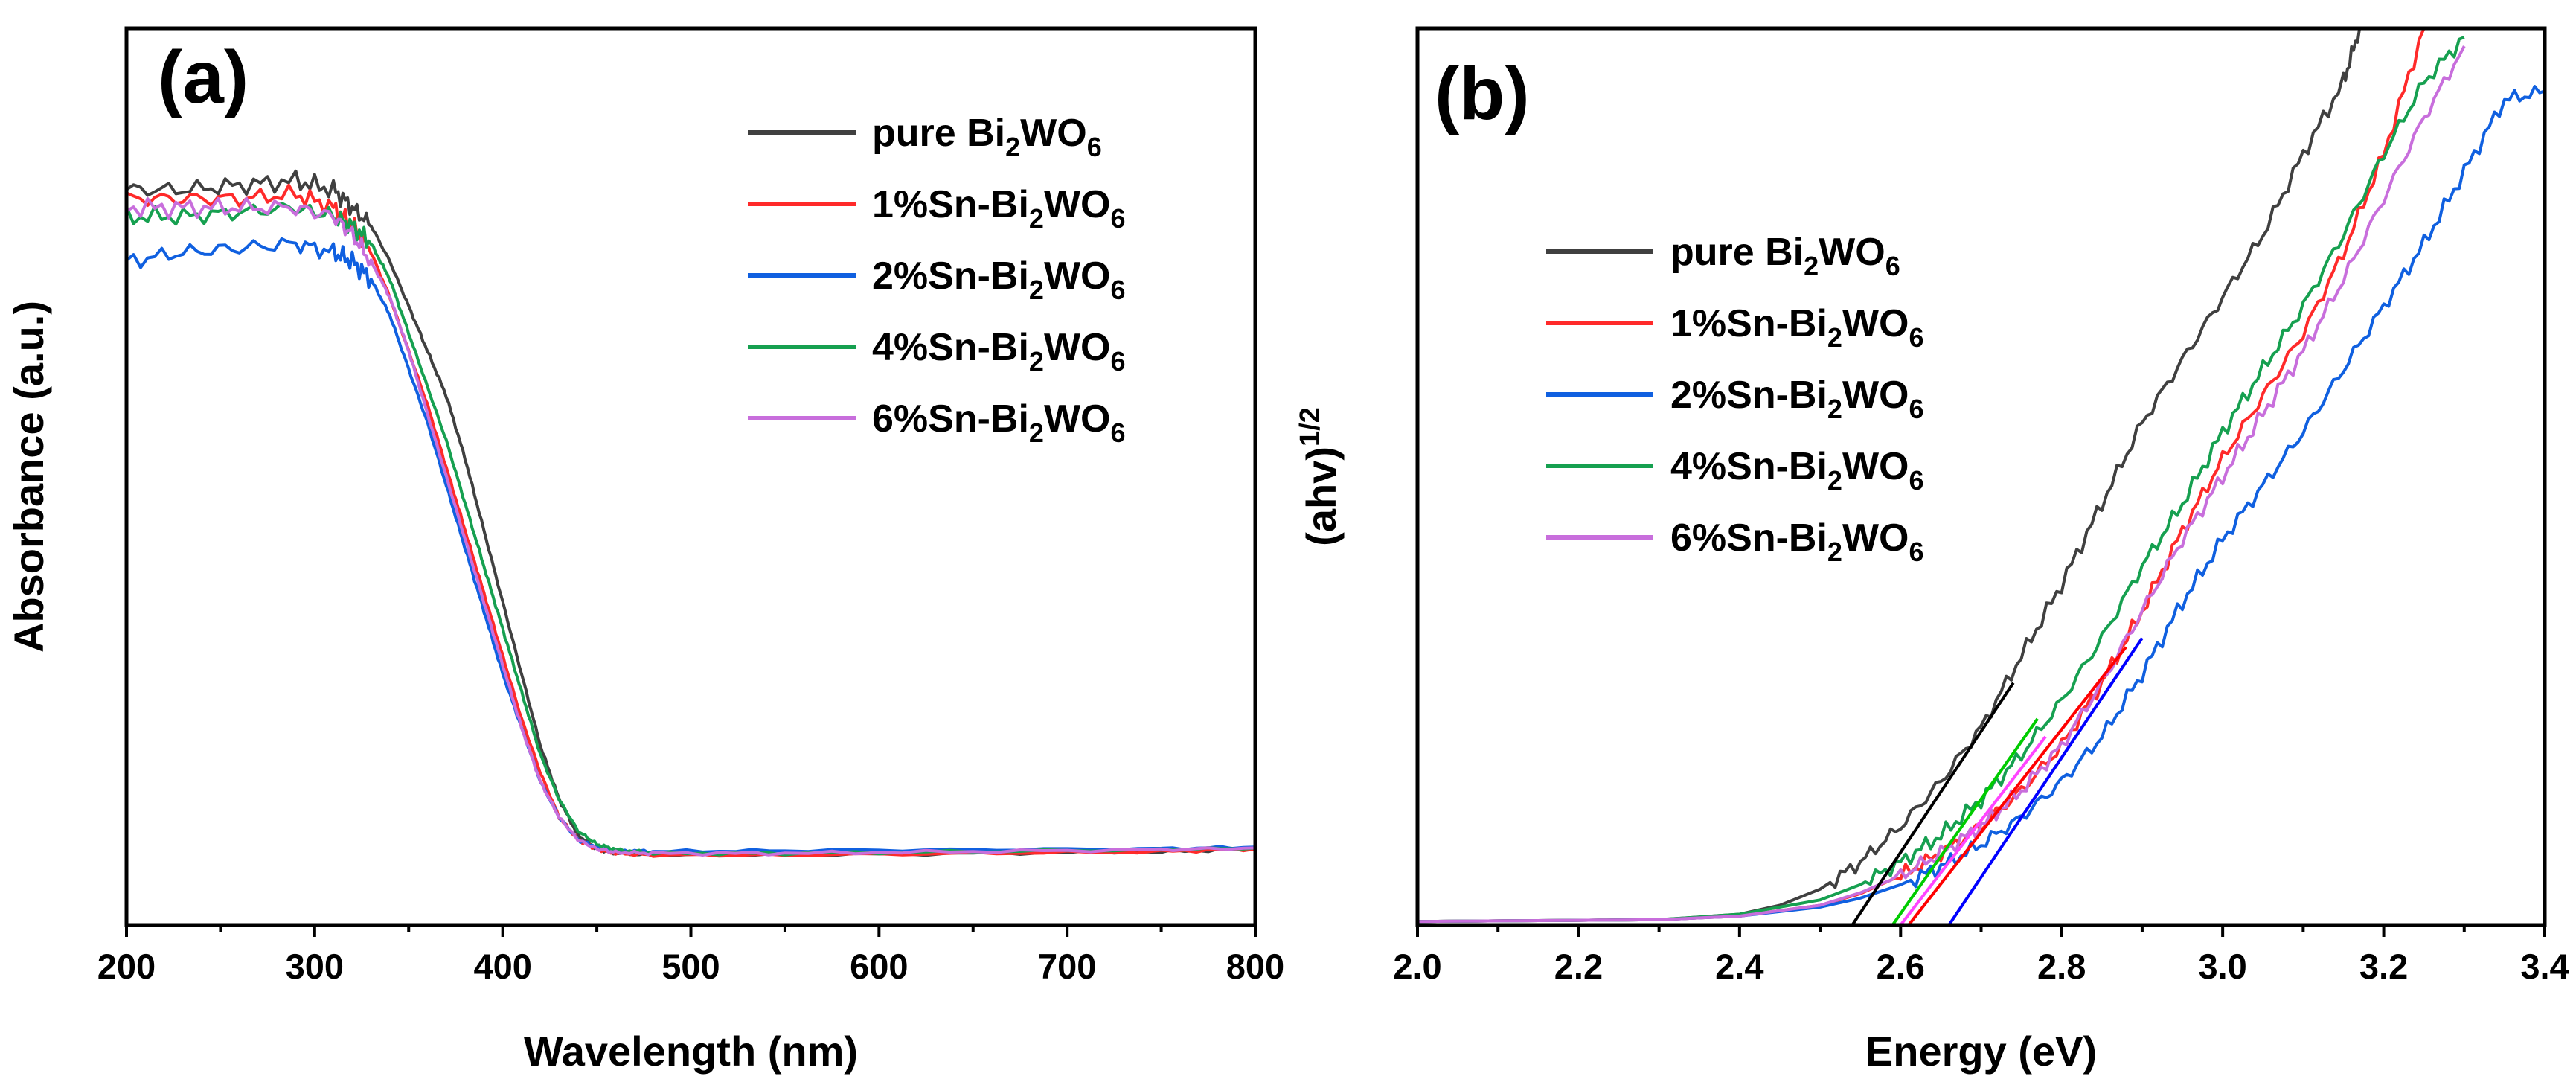  I want to click on x-tick-label: 700, so click(1067, 966).